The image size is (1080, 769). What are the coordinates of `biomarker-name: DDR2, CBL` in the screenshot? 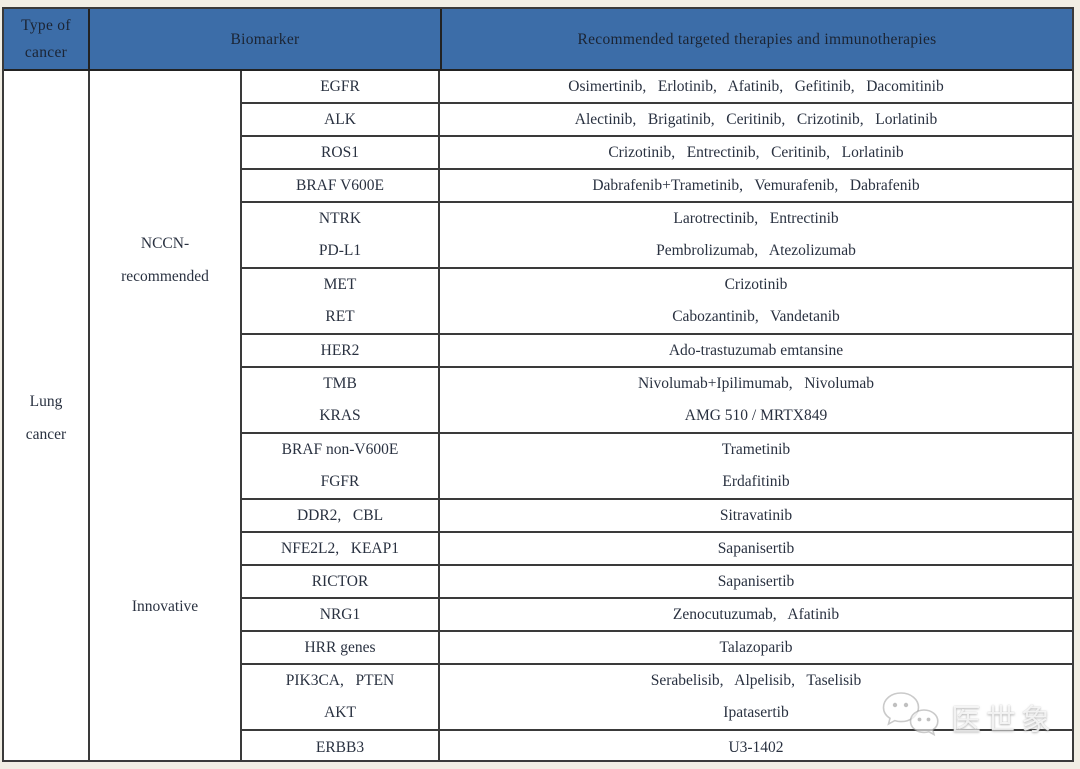 It's located at (340, 515).